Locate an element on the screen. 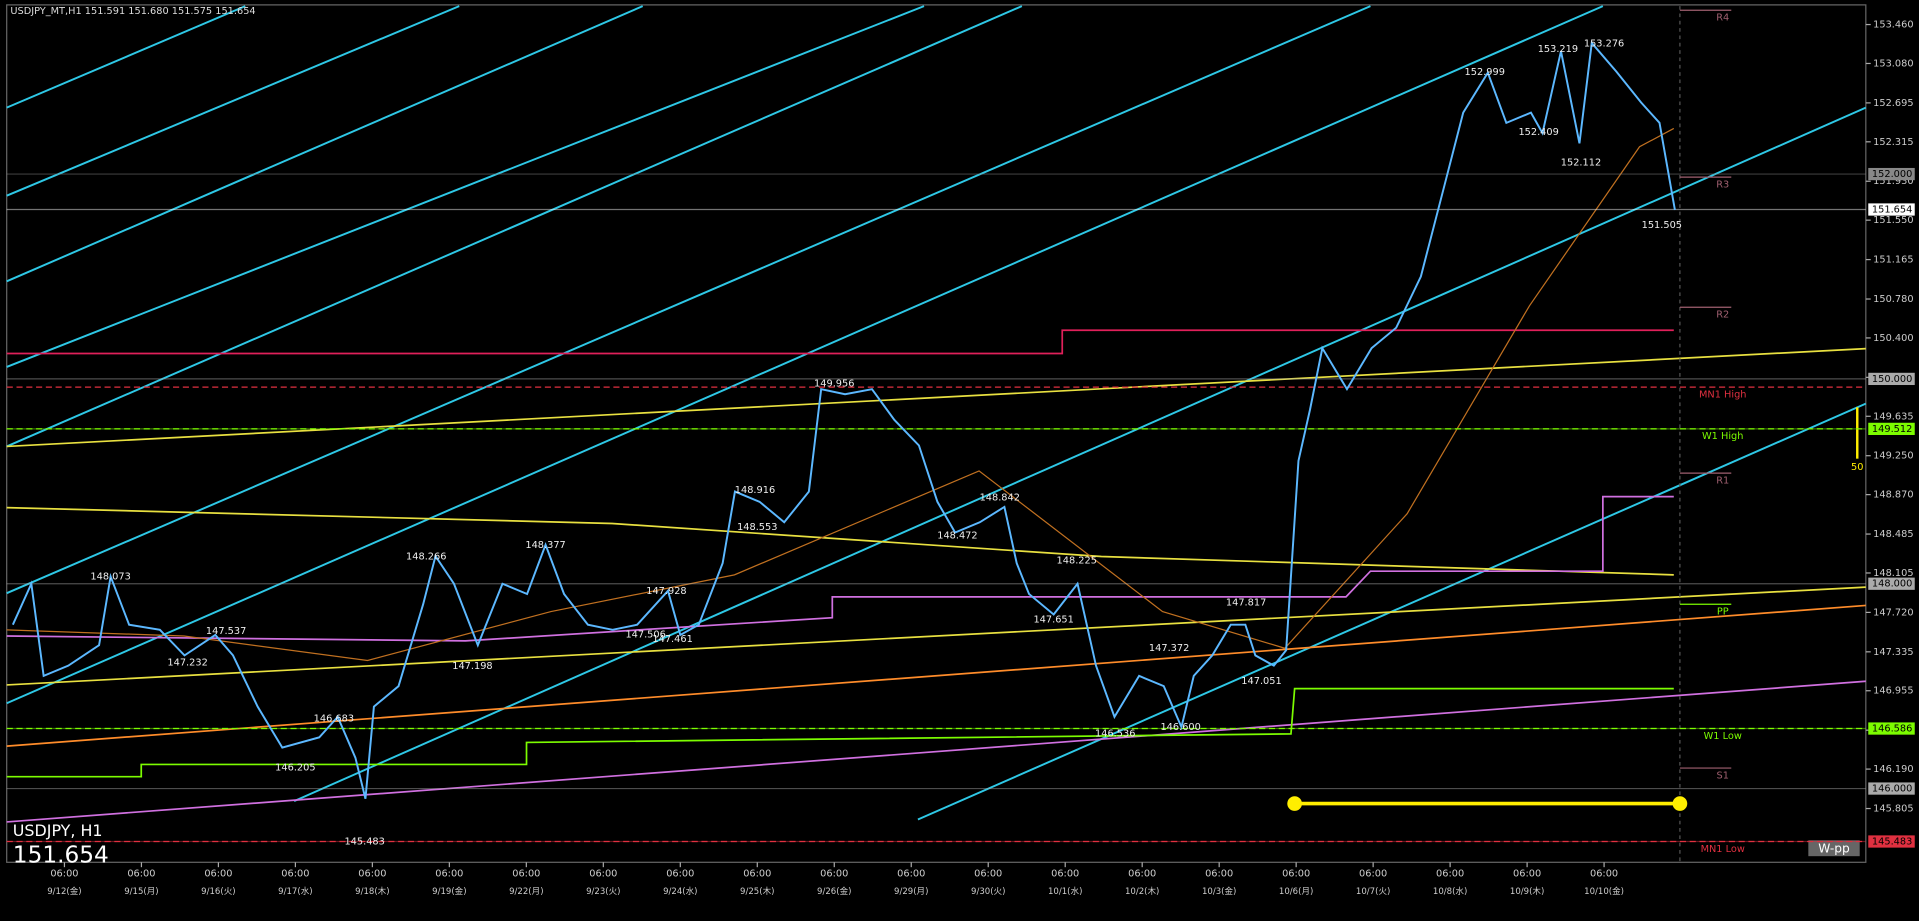 The image size is (1919, 921). w-pp-button-label: W-pp is located at coordinates (1834, 848).